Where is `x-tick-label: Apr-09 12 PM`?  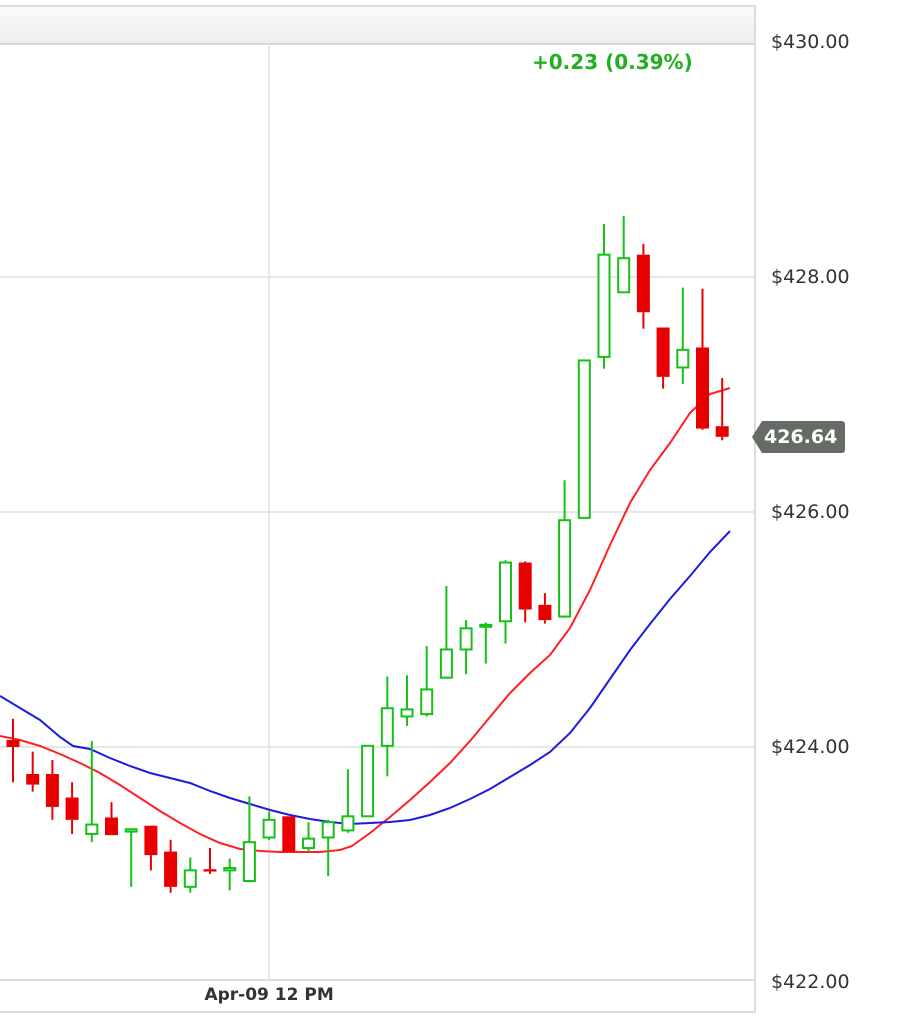
x-tick-label: Apr-09 12 PM is located at coordinates (269, 995).